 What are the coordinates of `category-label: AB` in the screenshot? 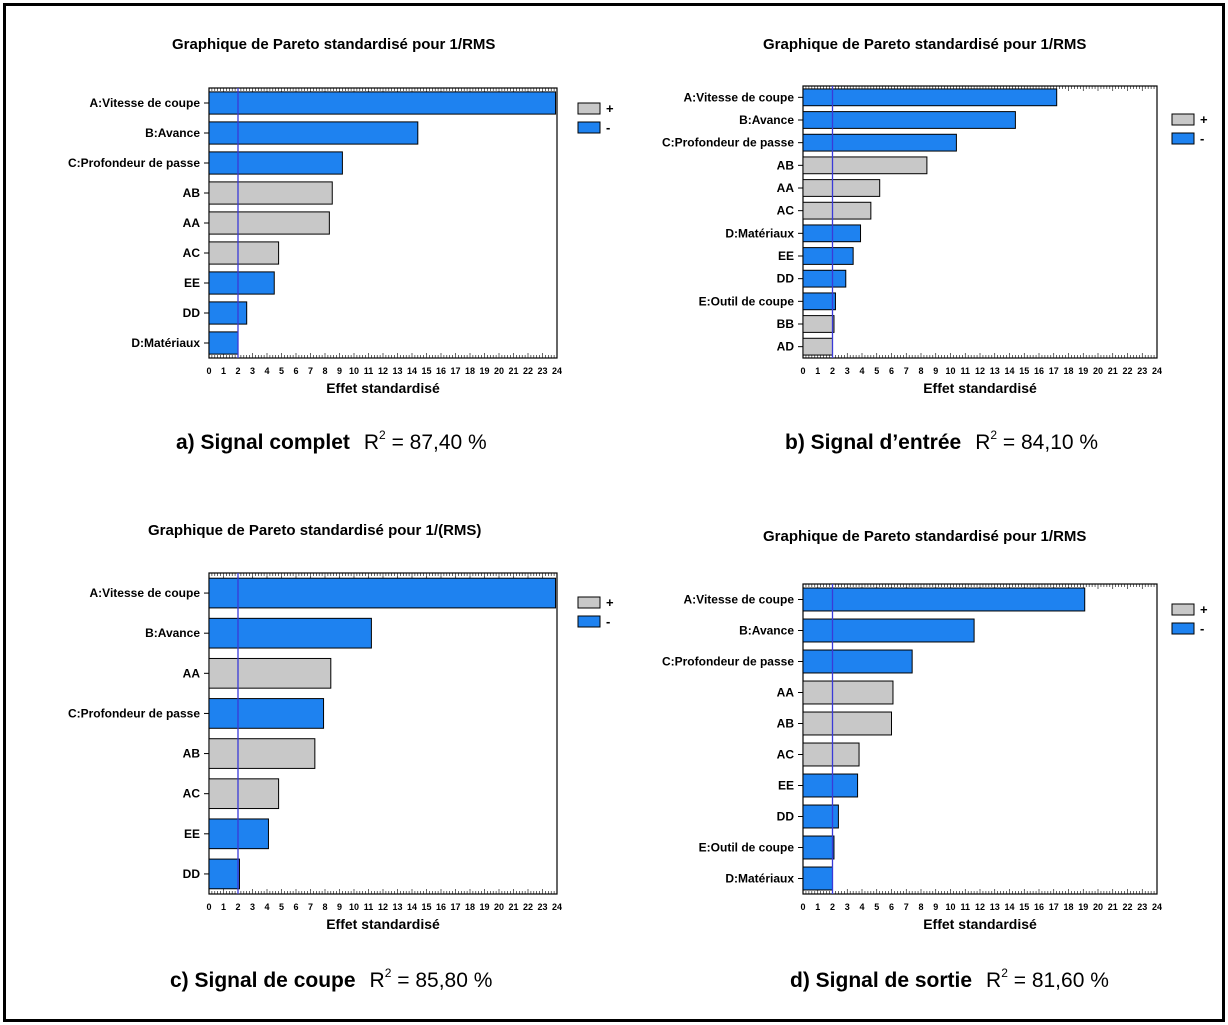 It's located at (192, 754).